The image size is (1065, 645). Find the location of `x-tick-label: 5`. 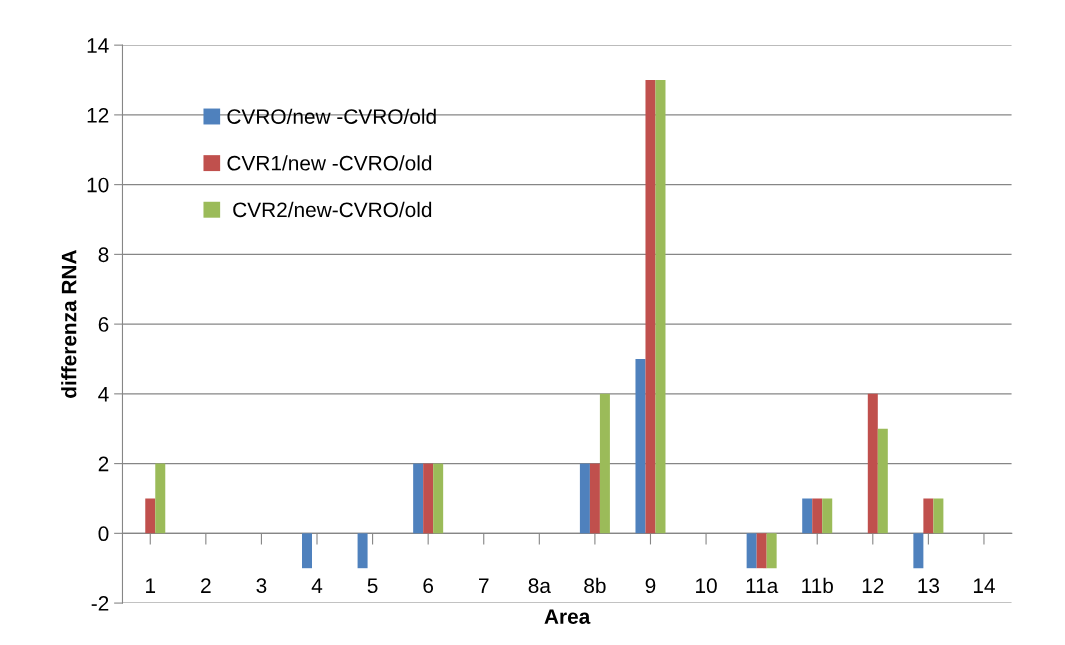

x-tick-label: 5 is located at coordinates (372, 586).